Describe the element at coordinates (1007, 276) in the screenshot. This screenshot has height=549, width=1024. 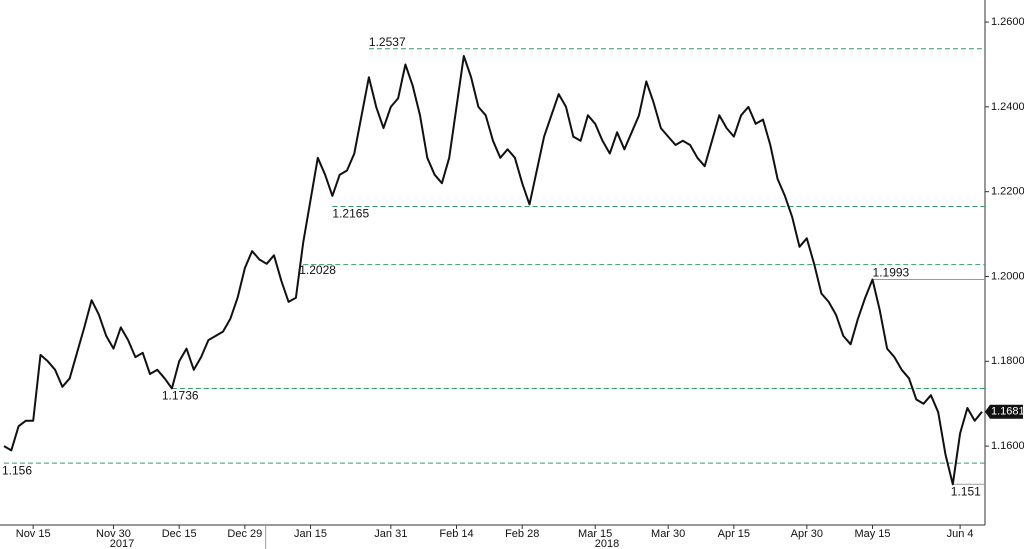
I see `y-tick-label: 1.2000` at that location.